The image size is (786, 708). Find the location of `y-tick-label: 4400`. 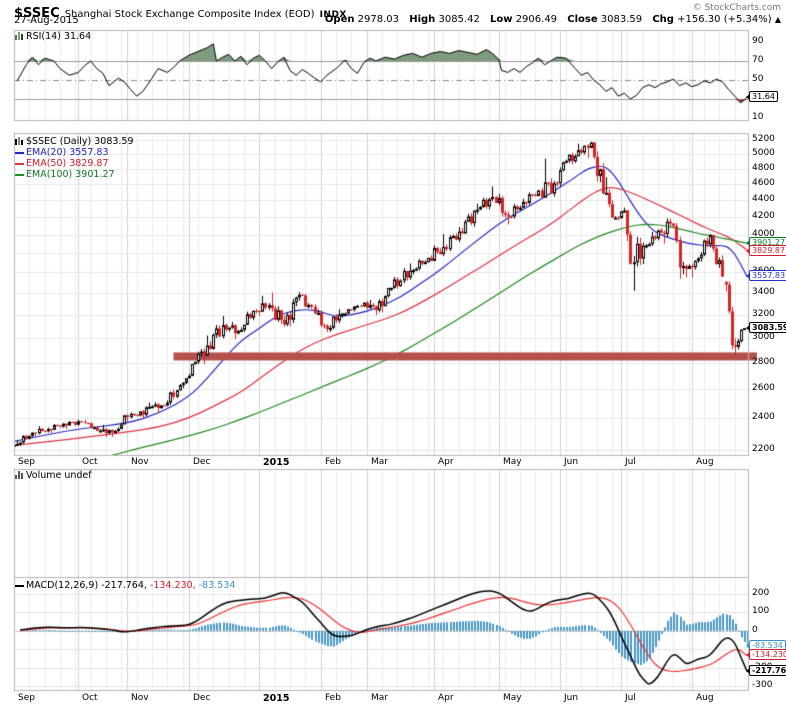

y-tick-label: 4400 is located at coordinates (763, 199).